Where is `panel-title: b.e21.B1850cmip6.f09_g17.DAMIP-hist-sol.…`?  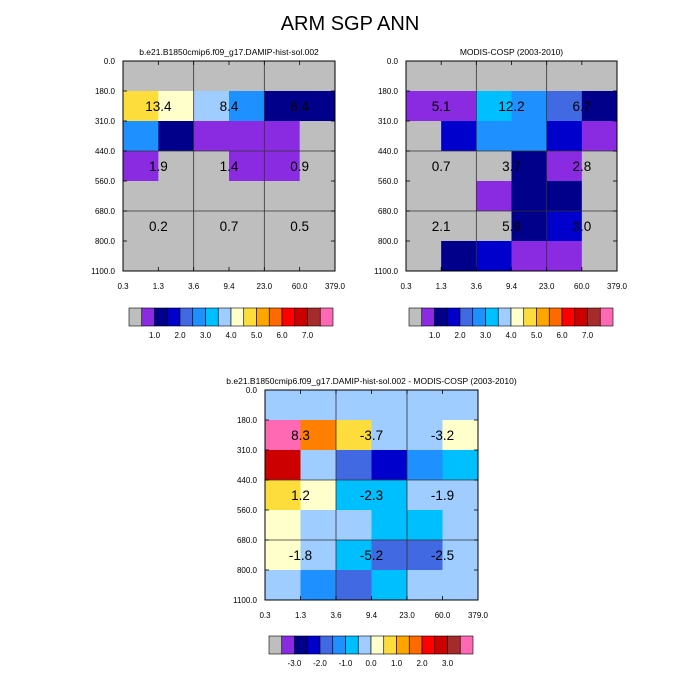 panel-title: b.e21.B1850cmip6.f09_g17.DAMIP-hist-sol.… is located at coordinates (371, 381).